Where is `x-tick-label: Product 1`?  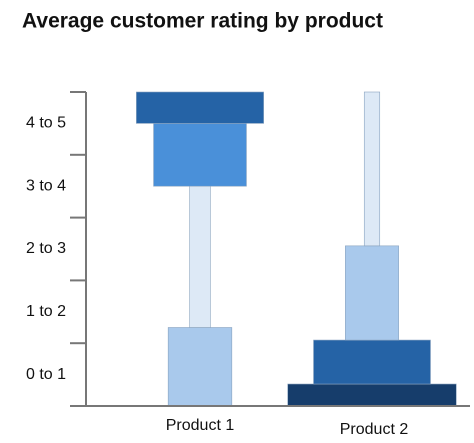 x-tick-label: Product 1 is located at coordinates (200, 425).